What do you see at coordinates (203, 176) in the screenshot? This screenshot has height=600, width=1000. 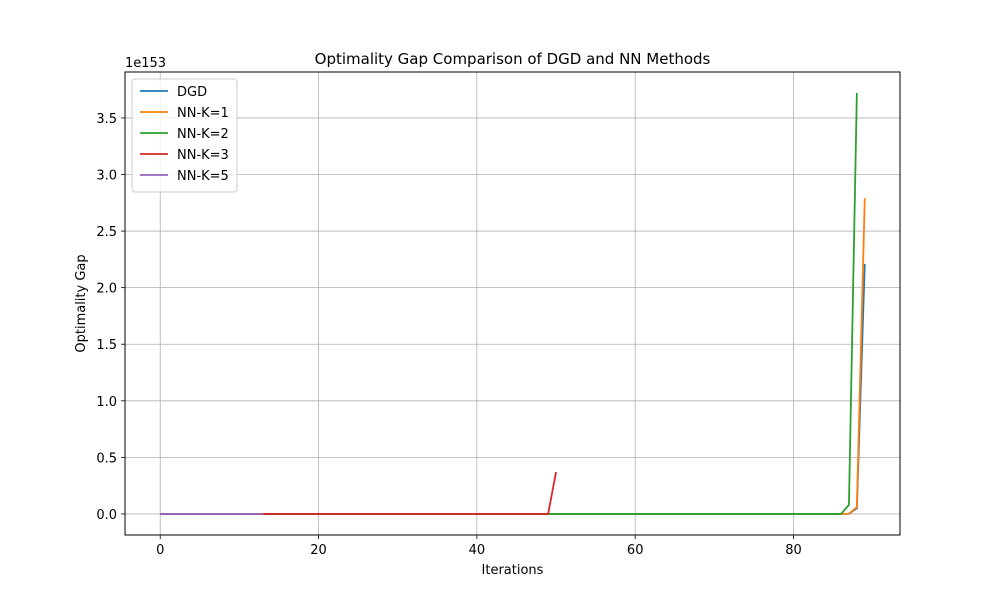 I see `legend-label: NN-K=5` at bounding box center [203, 176].